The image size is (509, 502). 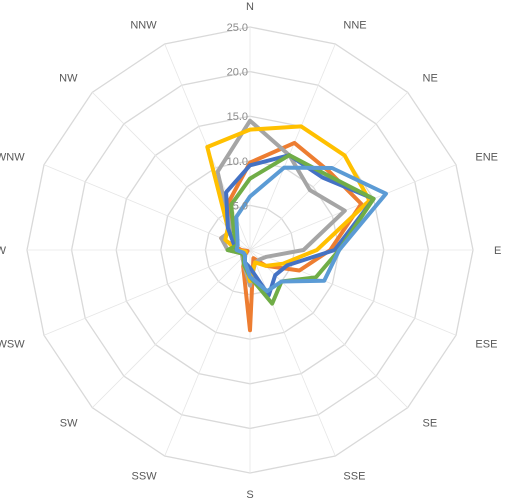 I want to click on tick-label: 20.0, so click(x=237, y=73).